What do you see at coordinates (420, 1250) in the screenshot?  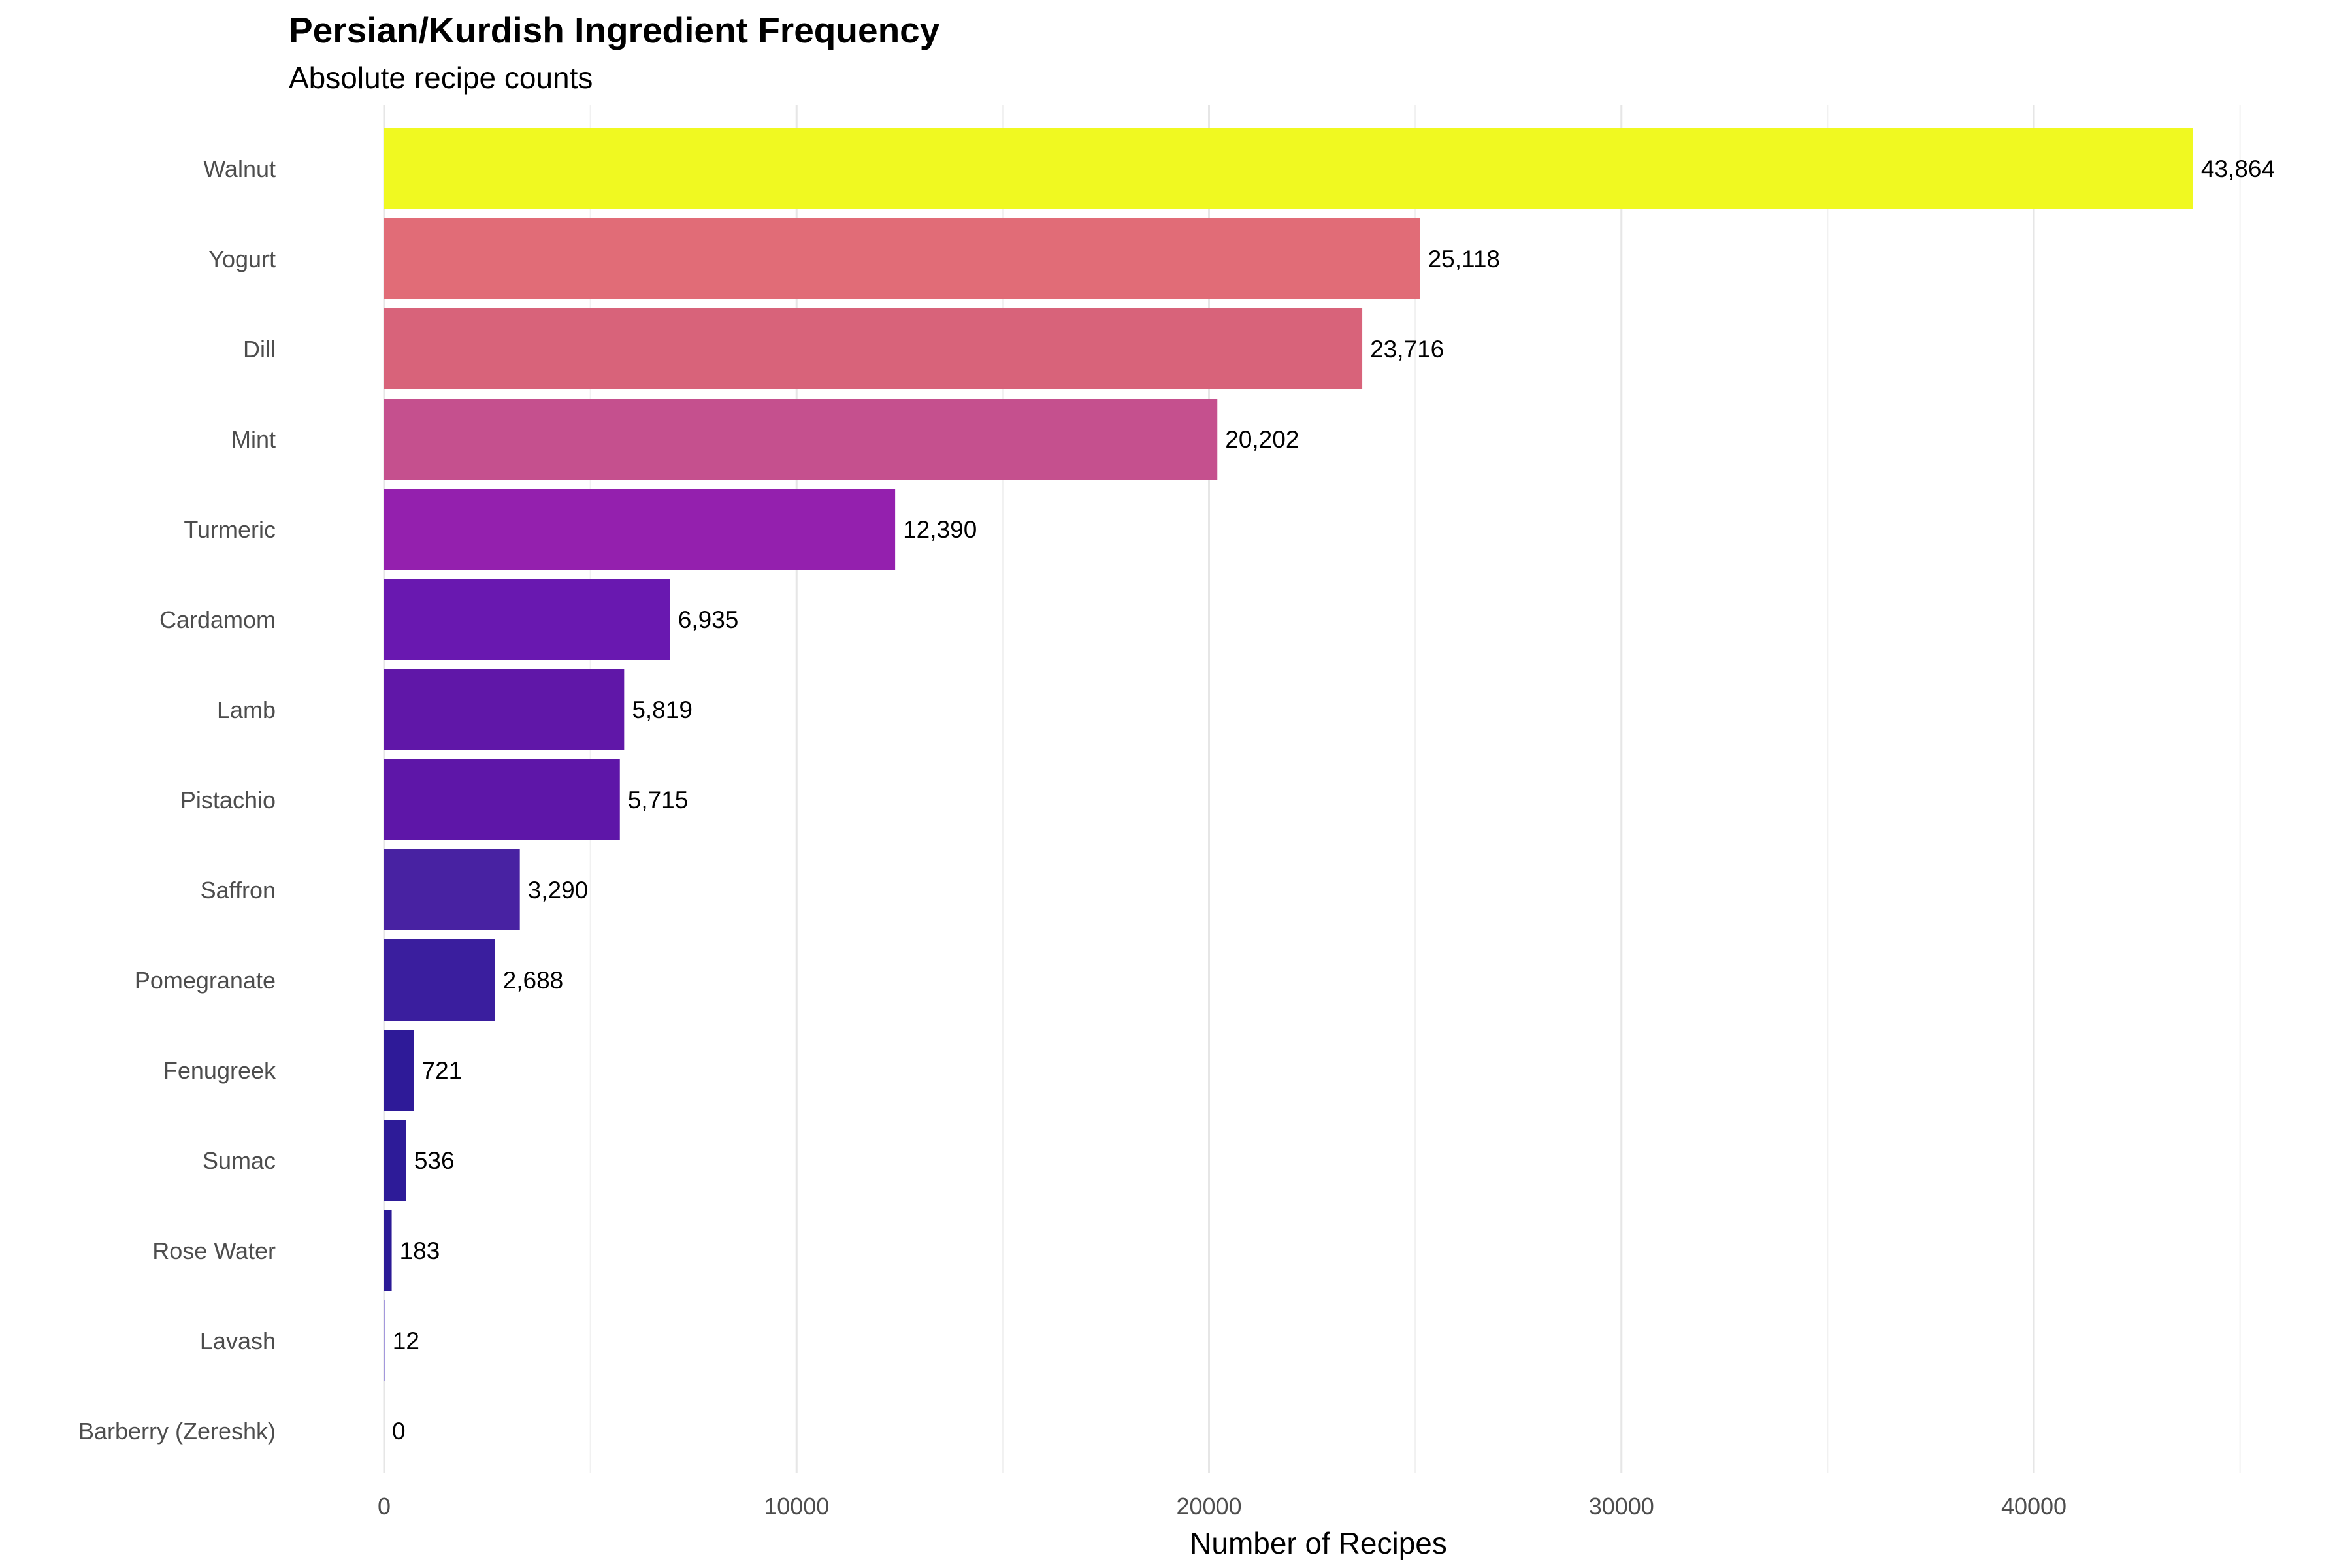 I see `value-label: 183` at bounding box center [420, 1250].